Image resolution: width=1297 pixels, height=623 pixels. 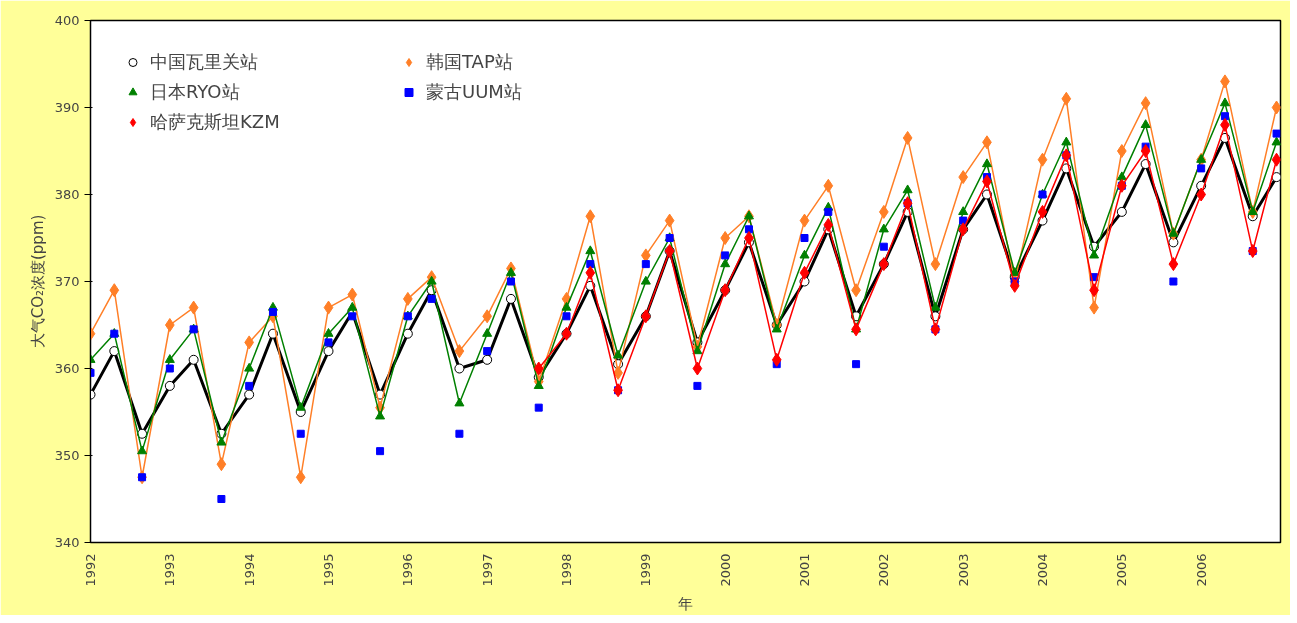 What do you see at coordinates (963, 570) in the screenshot?
I see `x-tick-label: 2003` at bounding box center [963, 570].